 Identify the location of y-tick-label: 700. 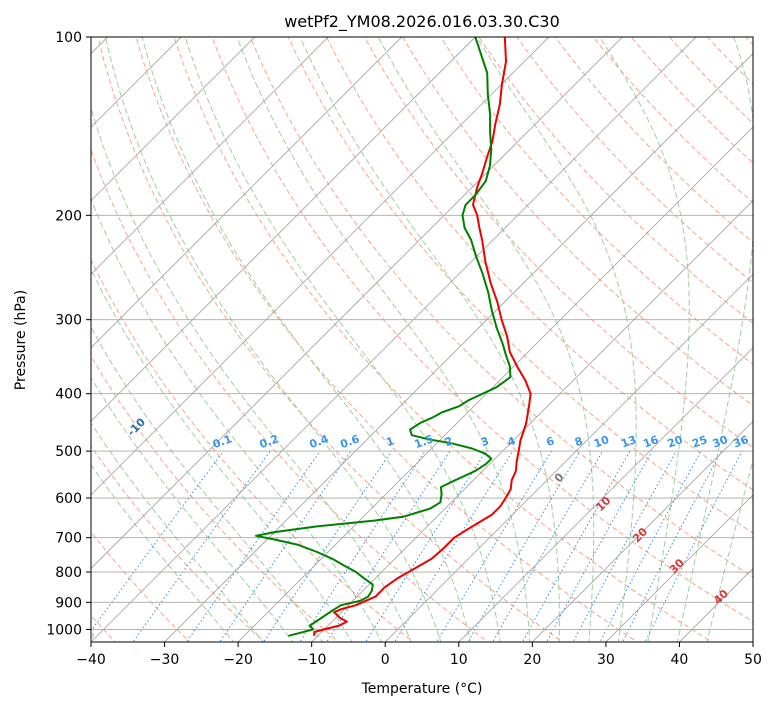
(68, 539).